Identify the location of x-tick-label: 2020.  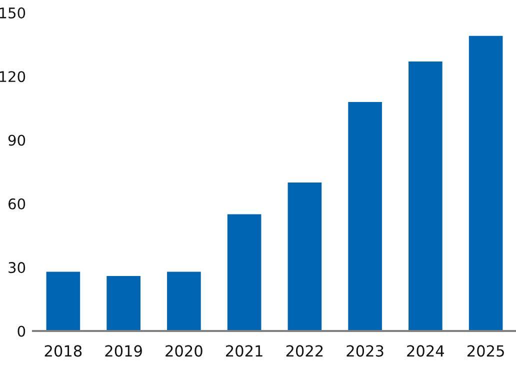
(184, 351).